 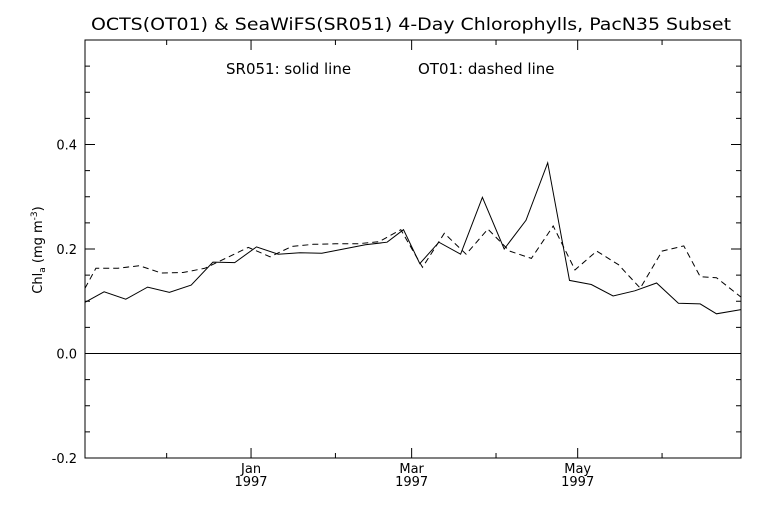 I want to click on series-line-ot01, so click(x=413, y=261).